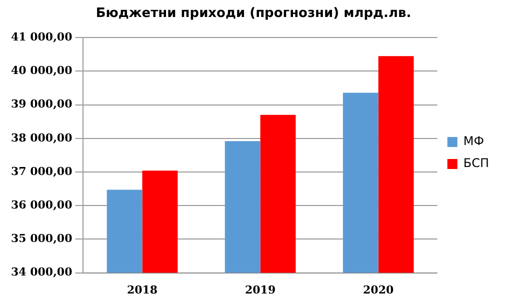 Image resolution: width=511 pixels, height=308 pixels. I want to click on y-tick-label: 41 000,00, so click(41, 37).